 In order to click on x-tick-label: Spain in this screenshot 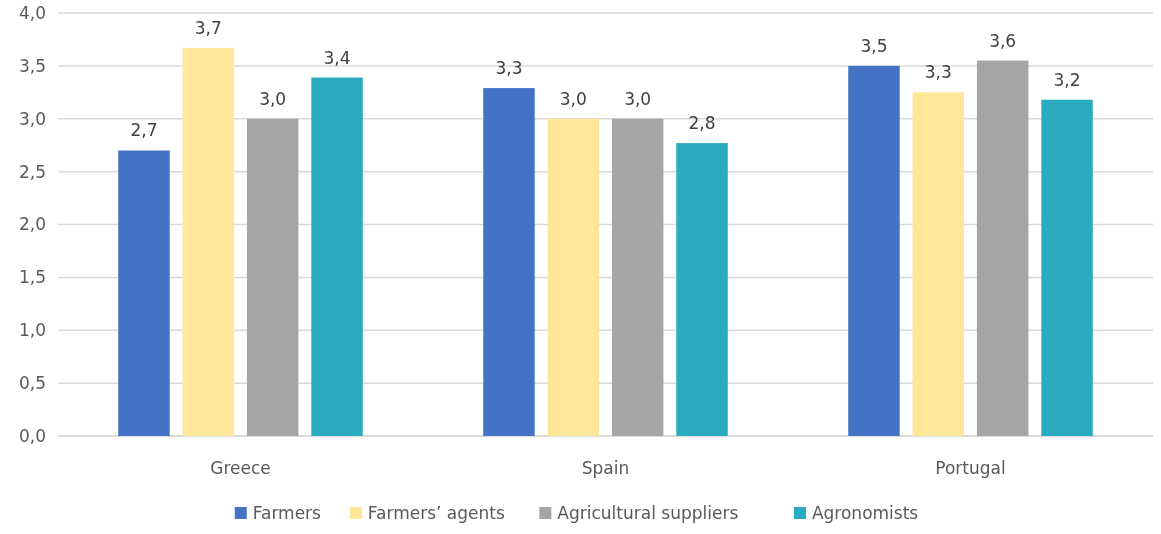, I will do `click(605, 468)`.